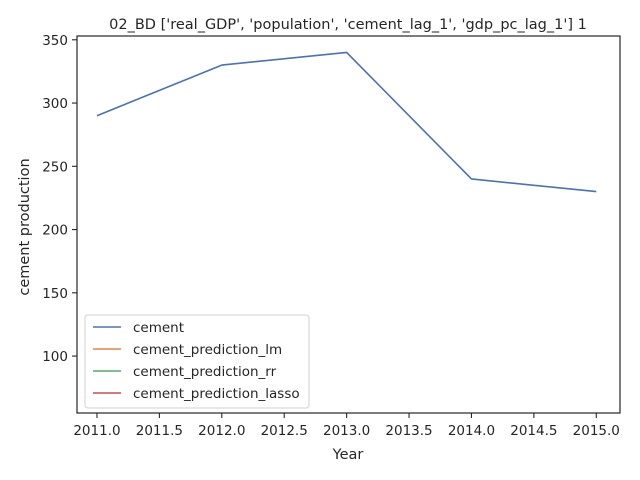 The image size is (640, 480). Describe the element at coordinates (596, 431) in the screenshot. I see `x-tick-label: 2015.0` at that location.